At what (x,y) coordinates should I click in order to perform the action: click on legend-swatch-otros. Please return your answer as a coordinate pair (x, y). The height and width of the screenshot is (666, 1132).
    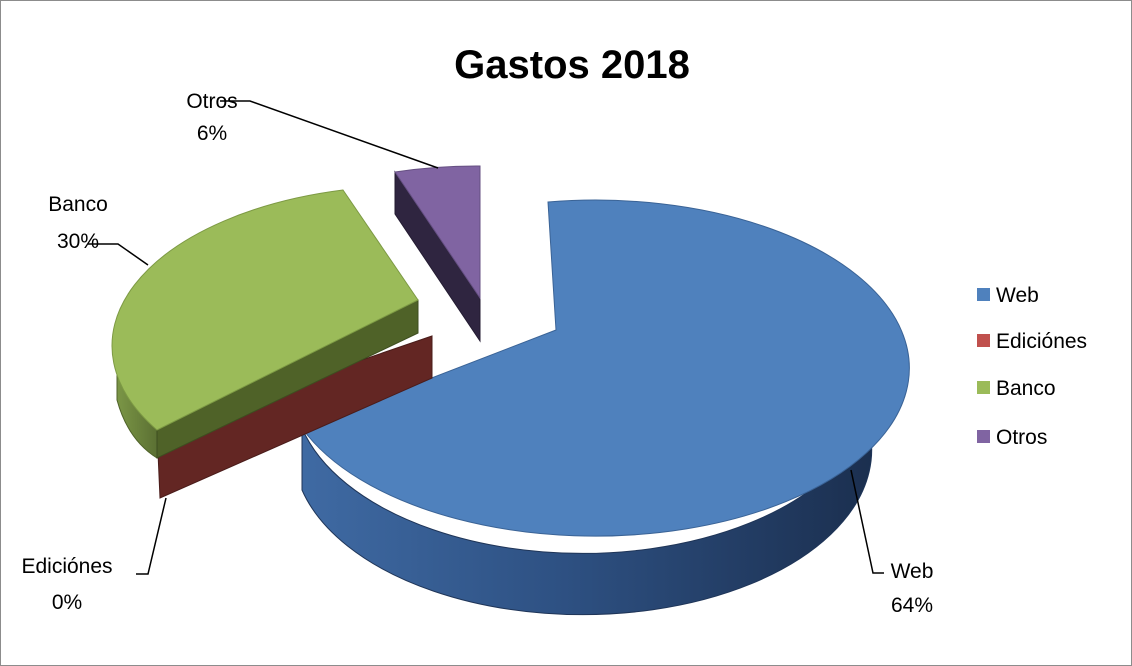
    Looking at the image, I should click on (983, 436).